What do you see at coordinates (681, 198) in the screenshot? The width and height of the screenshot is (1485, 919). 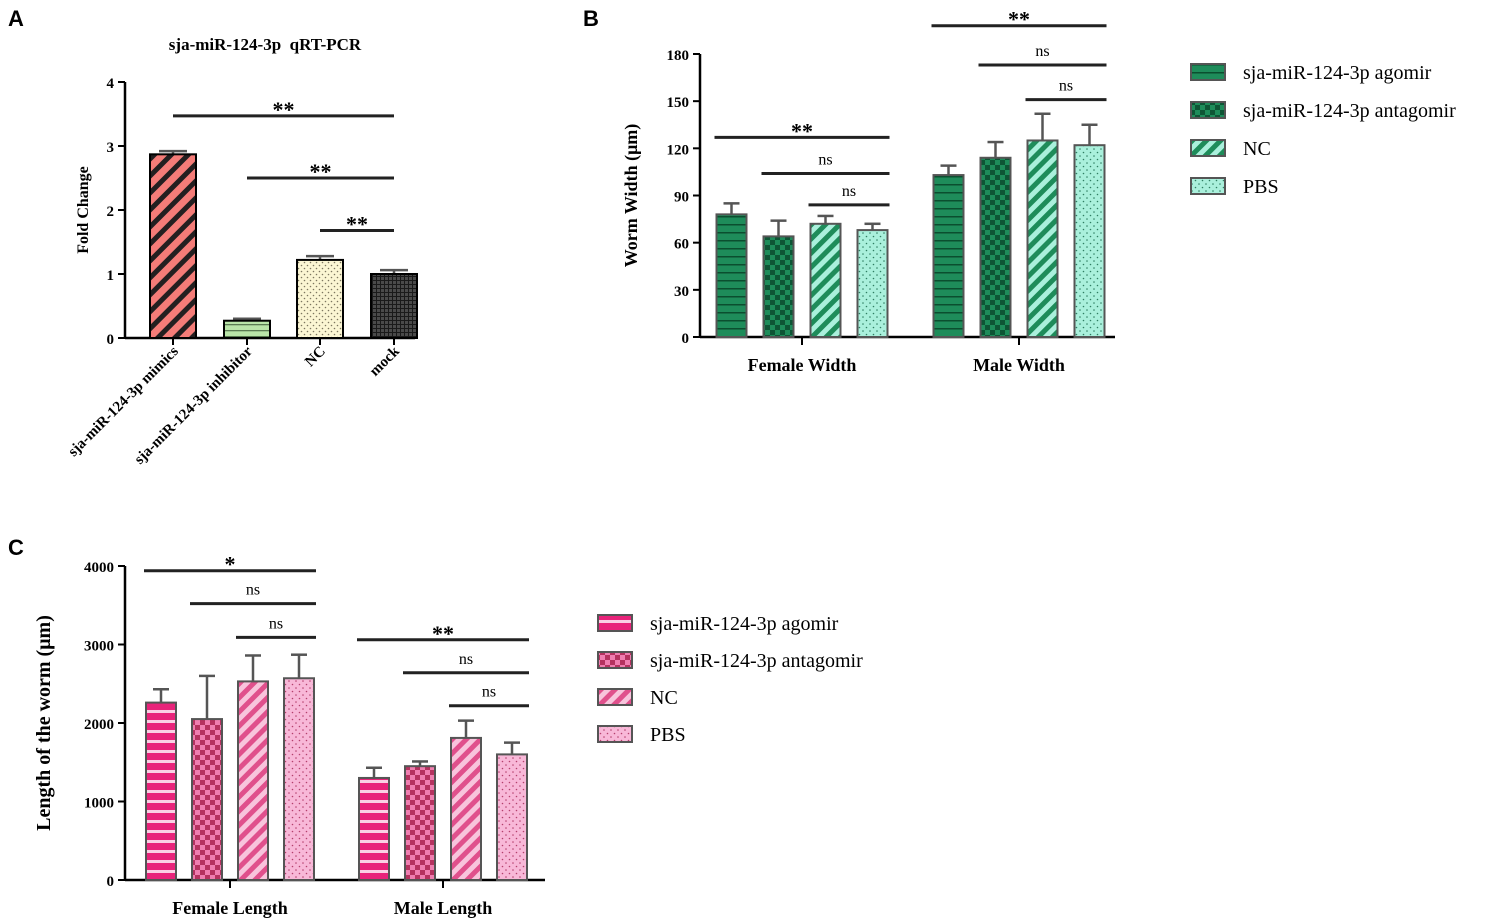 I see `y-tick-label: 90` at bounding box center [681, 198].